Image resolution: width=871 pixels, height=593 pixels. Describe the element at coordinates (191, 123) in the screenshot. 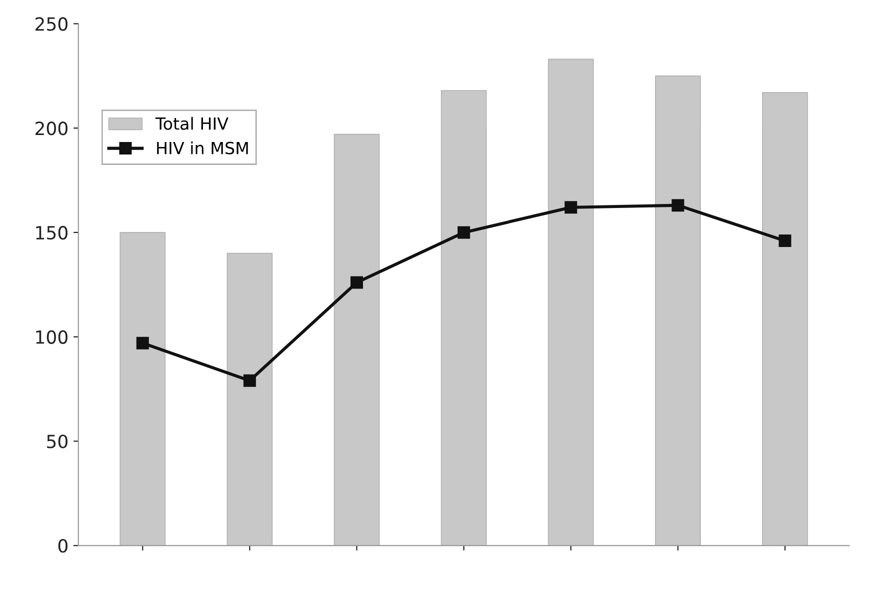

I see `legend-label: Total HIV` at that location.